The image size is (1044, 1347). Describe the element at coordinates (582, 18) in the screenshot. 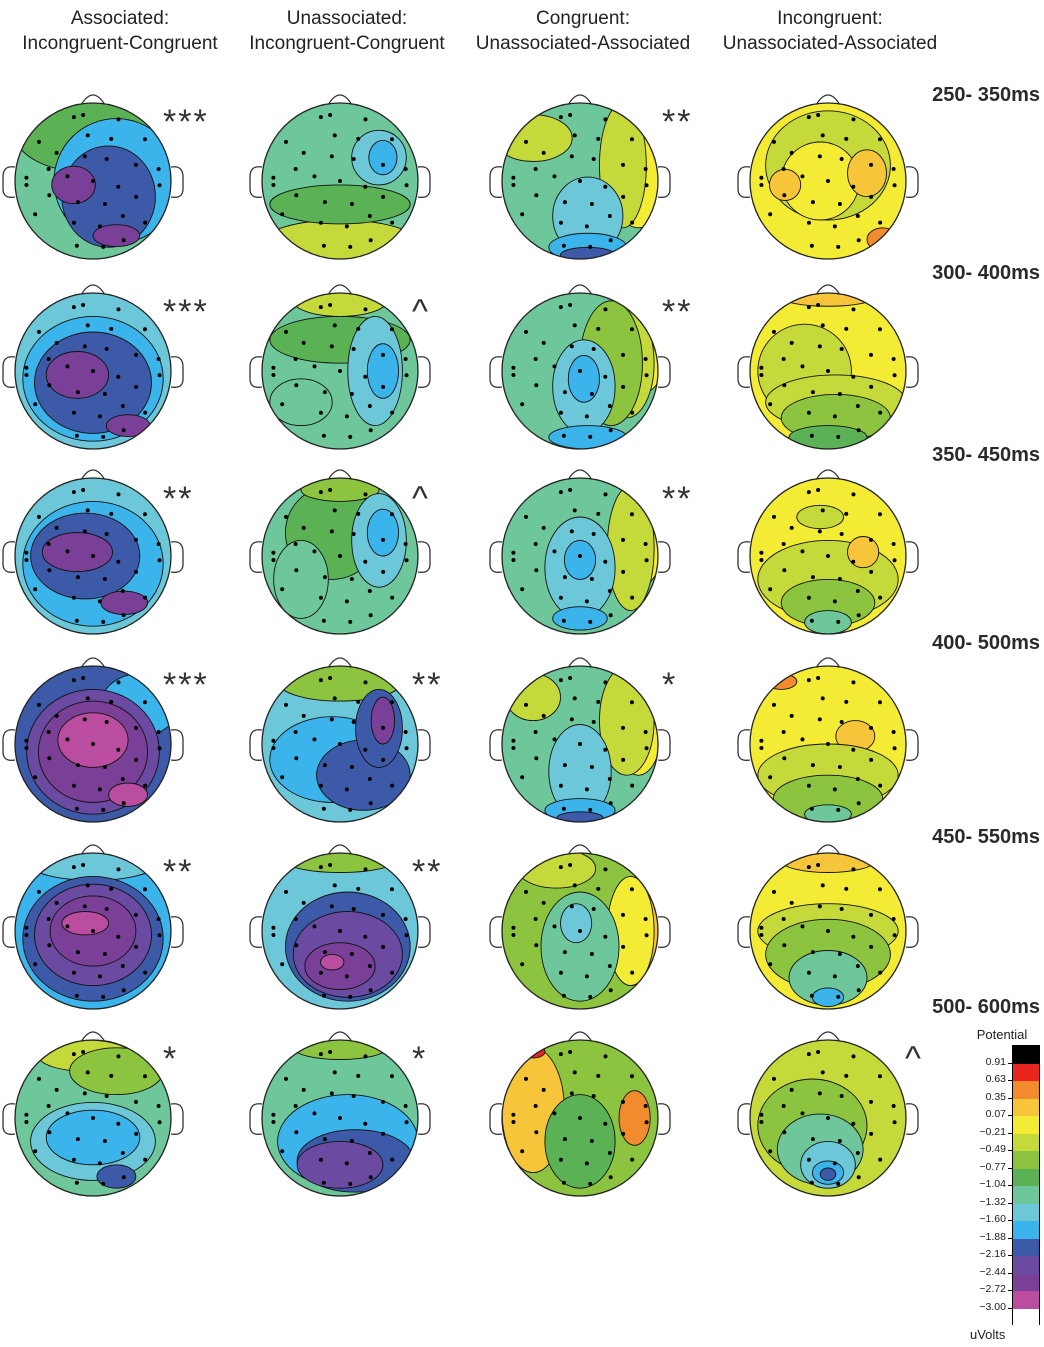

I see `column-header-line1: Congruent:` at that location.